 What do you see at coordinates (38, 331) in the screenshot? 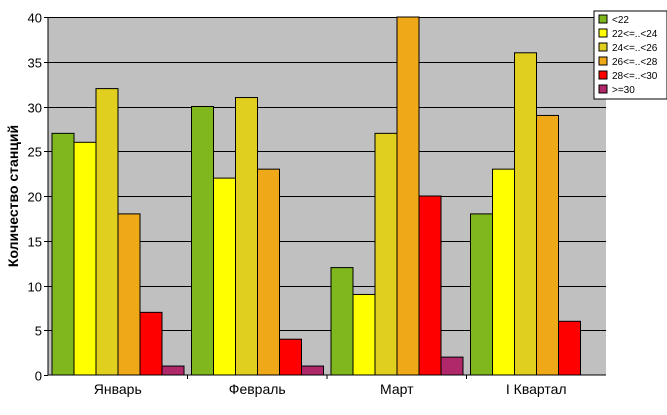
I see `y-tick-label: 5` at bounding box center [38, 331].